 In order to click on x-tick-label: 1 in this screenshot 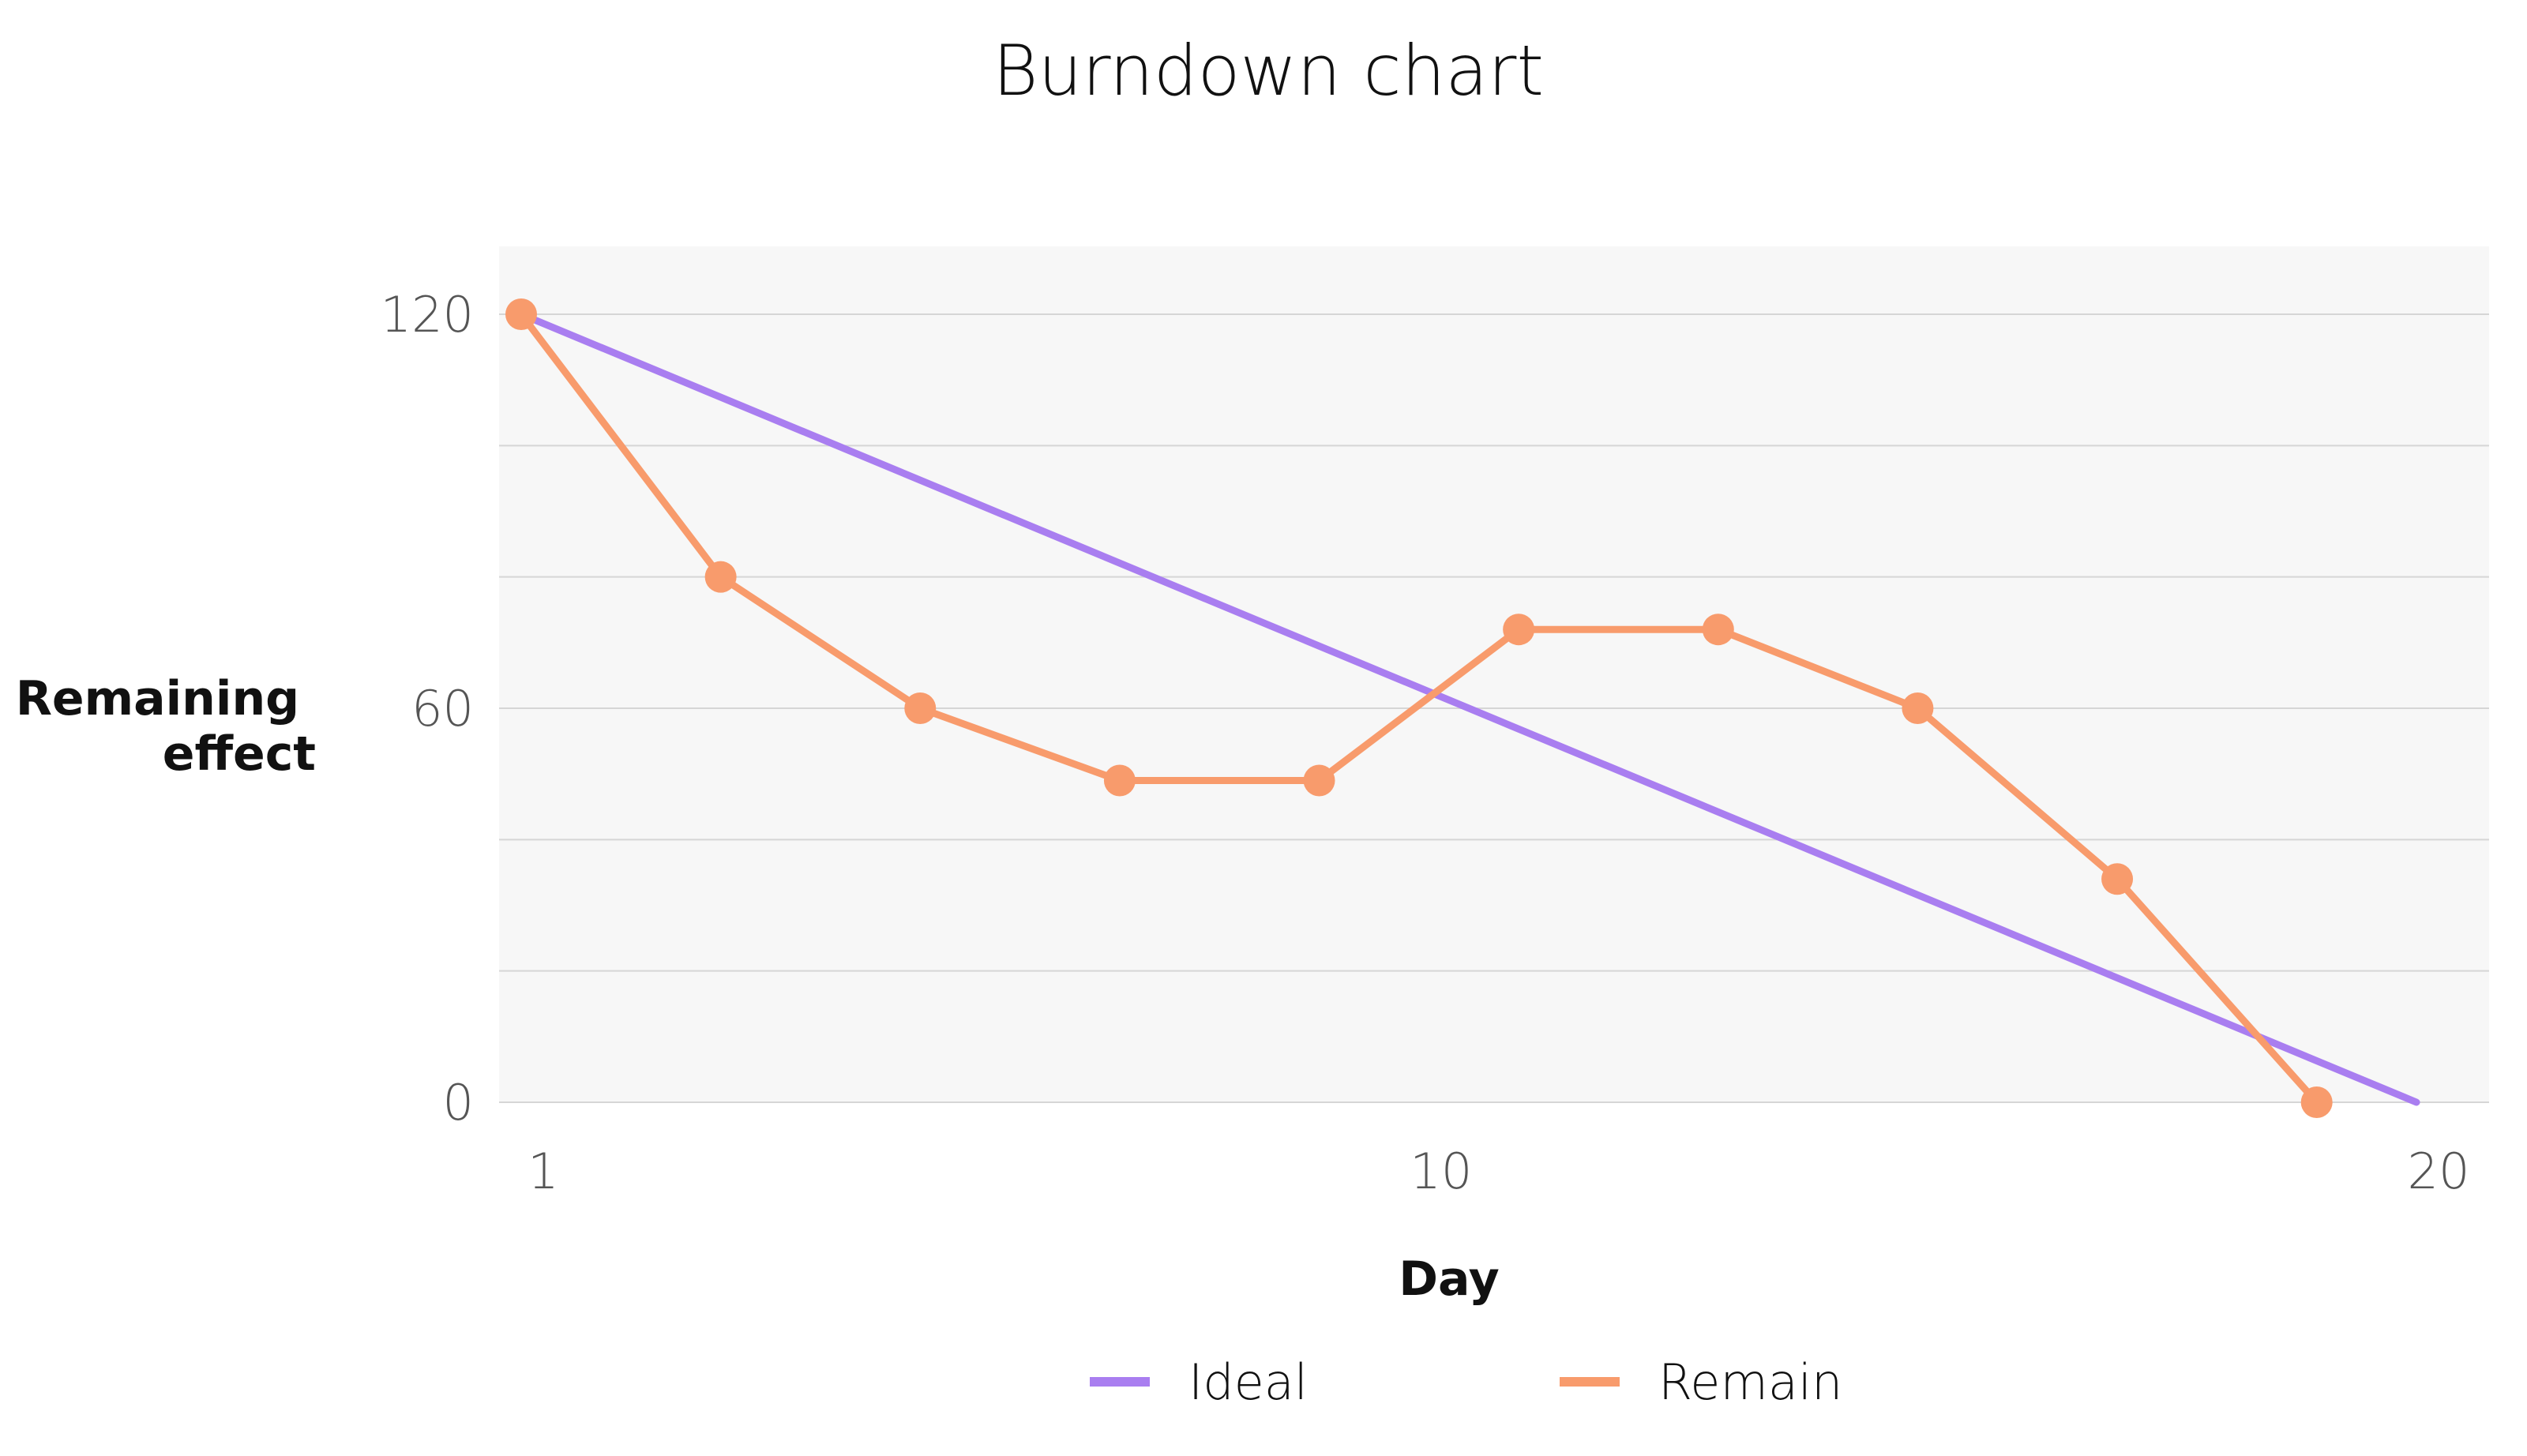, I will do `click(543, 1171)`.